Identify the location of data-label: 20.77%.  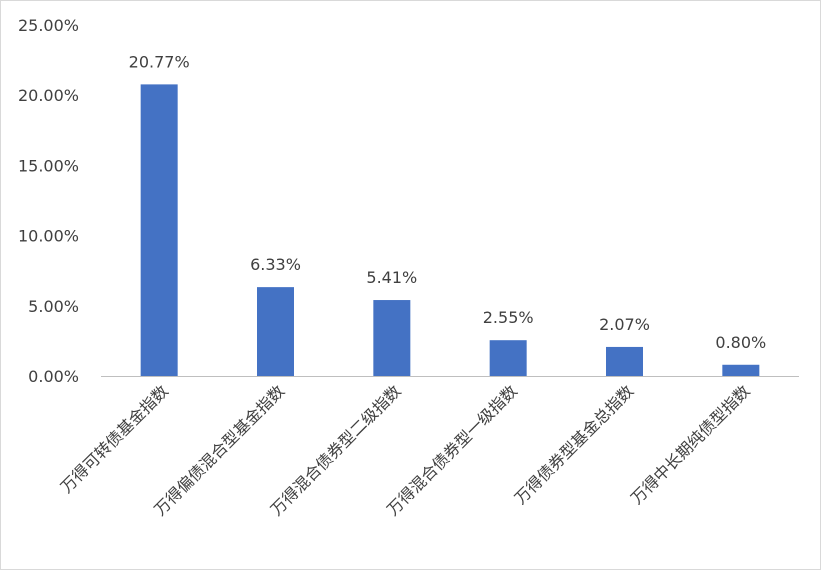
(159, 61).